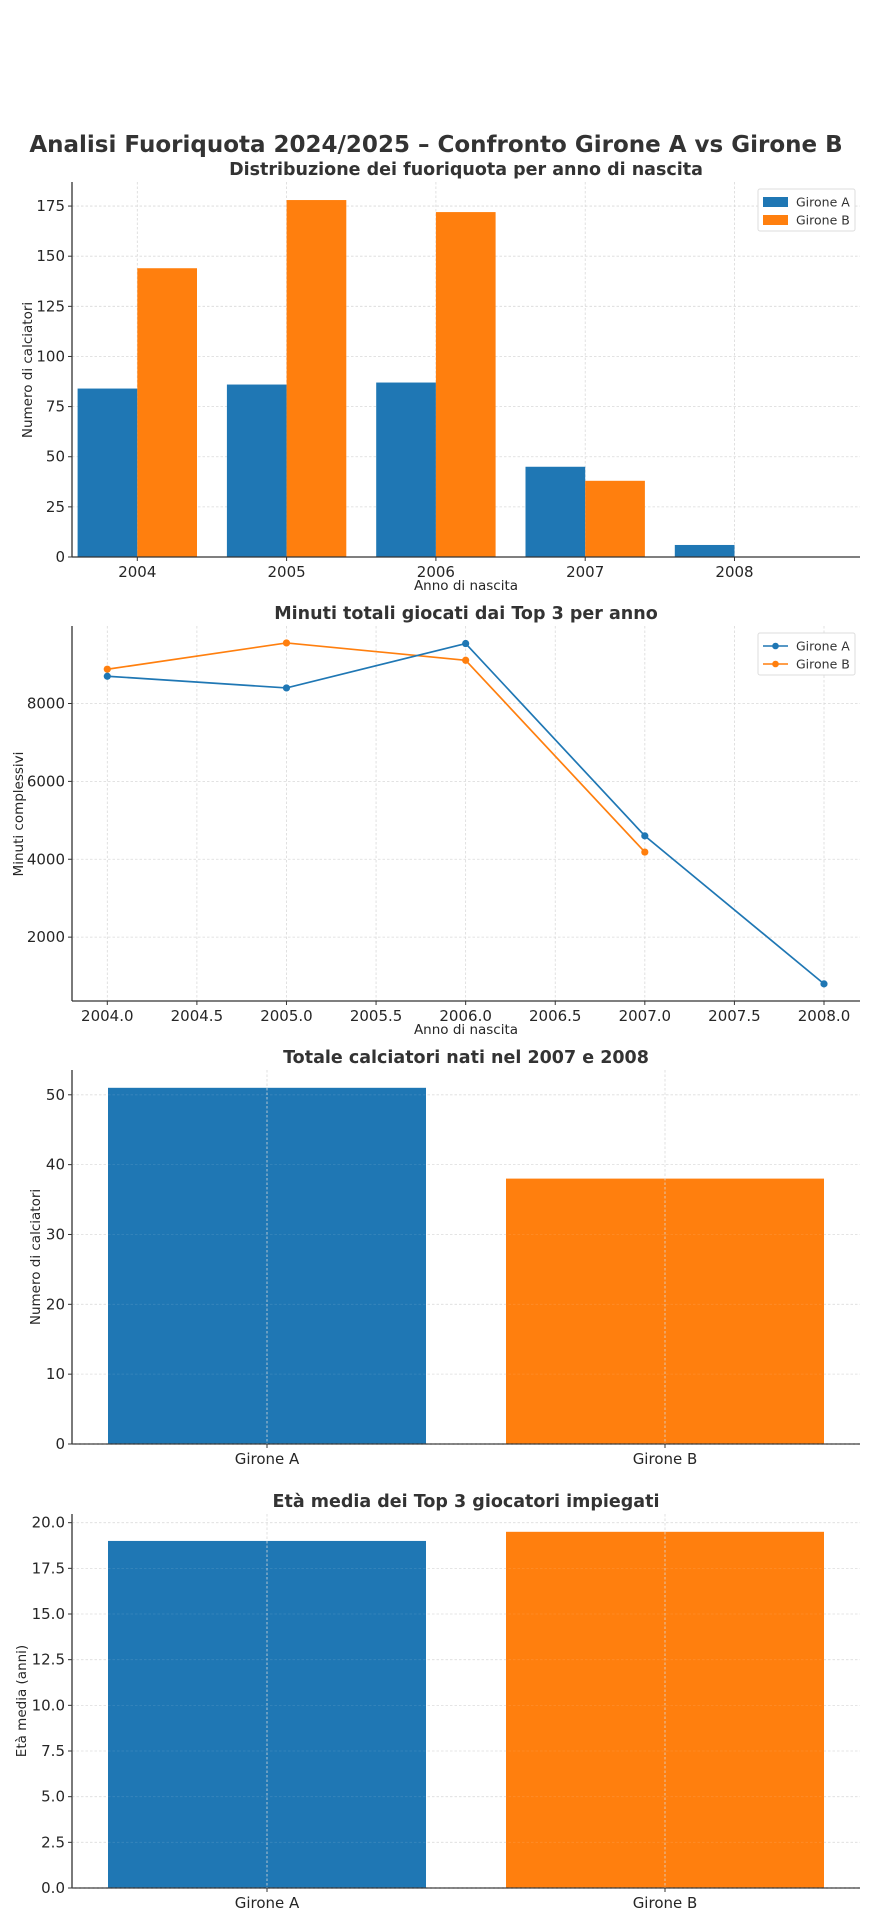 The image size is (872, 1920). Describe the element at coordinates (316, 378) in the screenshot. I see `bar-girone-b-2005` at that location.